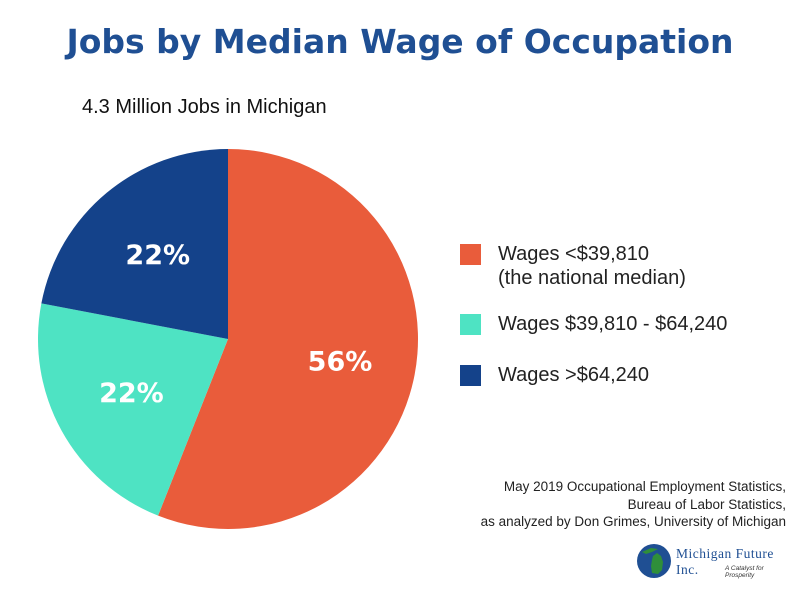 The image size is (800, 600). I want to click on legend-label-low-wage: Wages <$39,810 (the national median), so click(592, 266).